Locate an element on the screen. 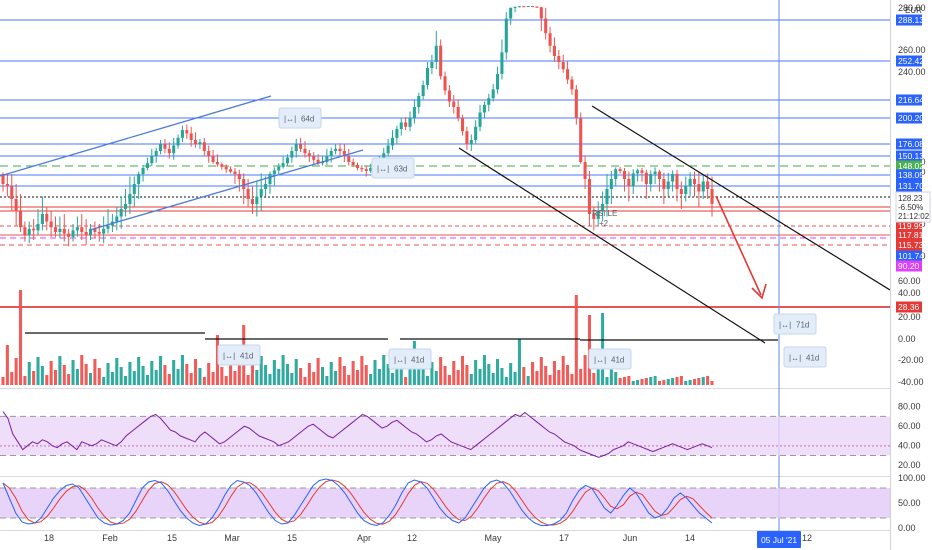 The width and height of the screenshot is (932, 550). x-tick-label: Jun is located at coordinates (630, 538).